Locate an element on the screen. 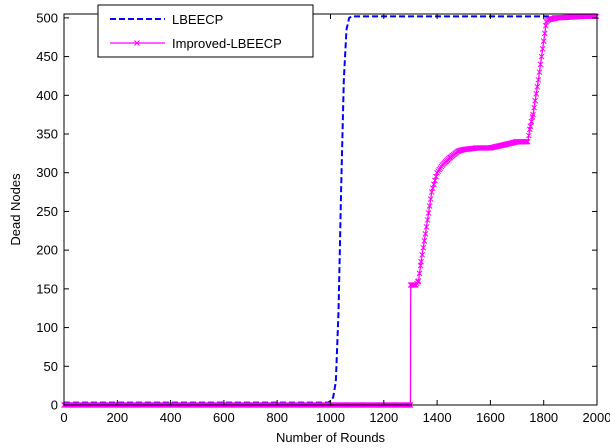  x-tick-label-7: 1400 is located at coordinates (437, 417).